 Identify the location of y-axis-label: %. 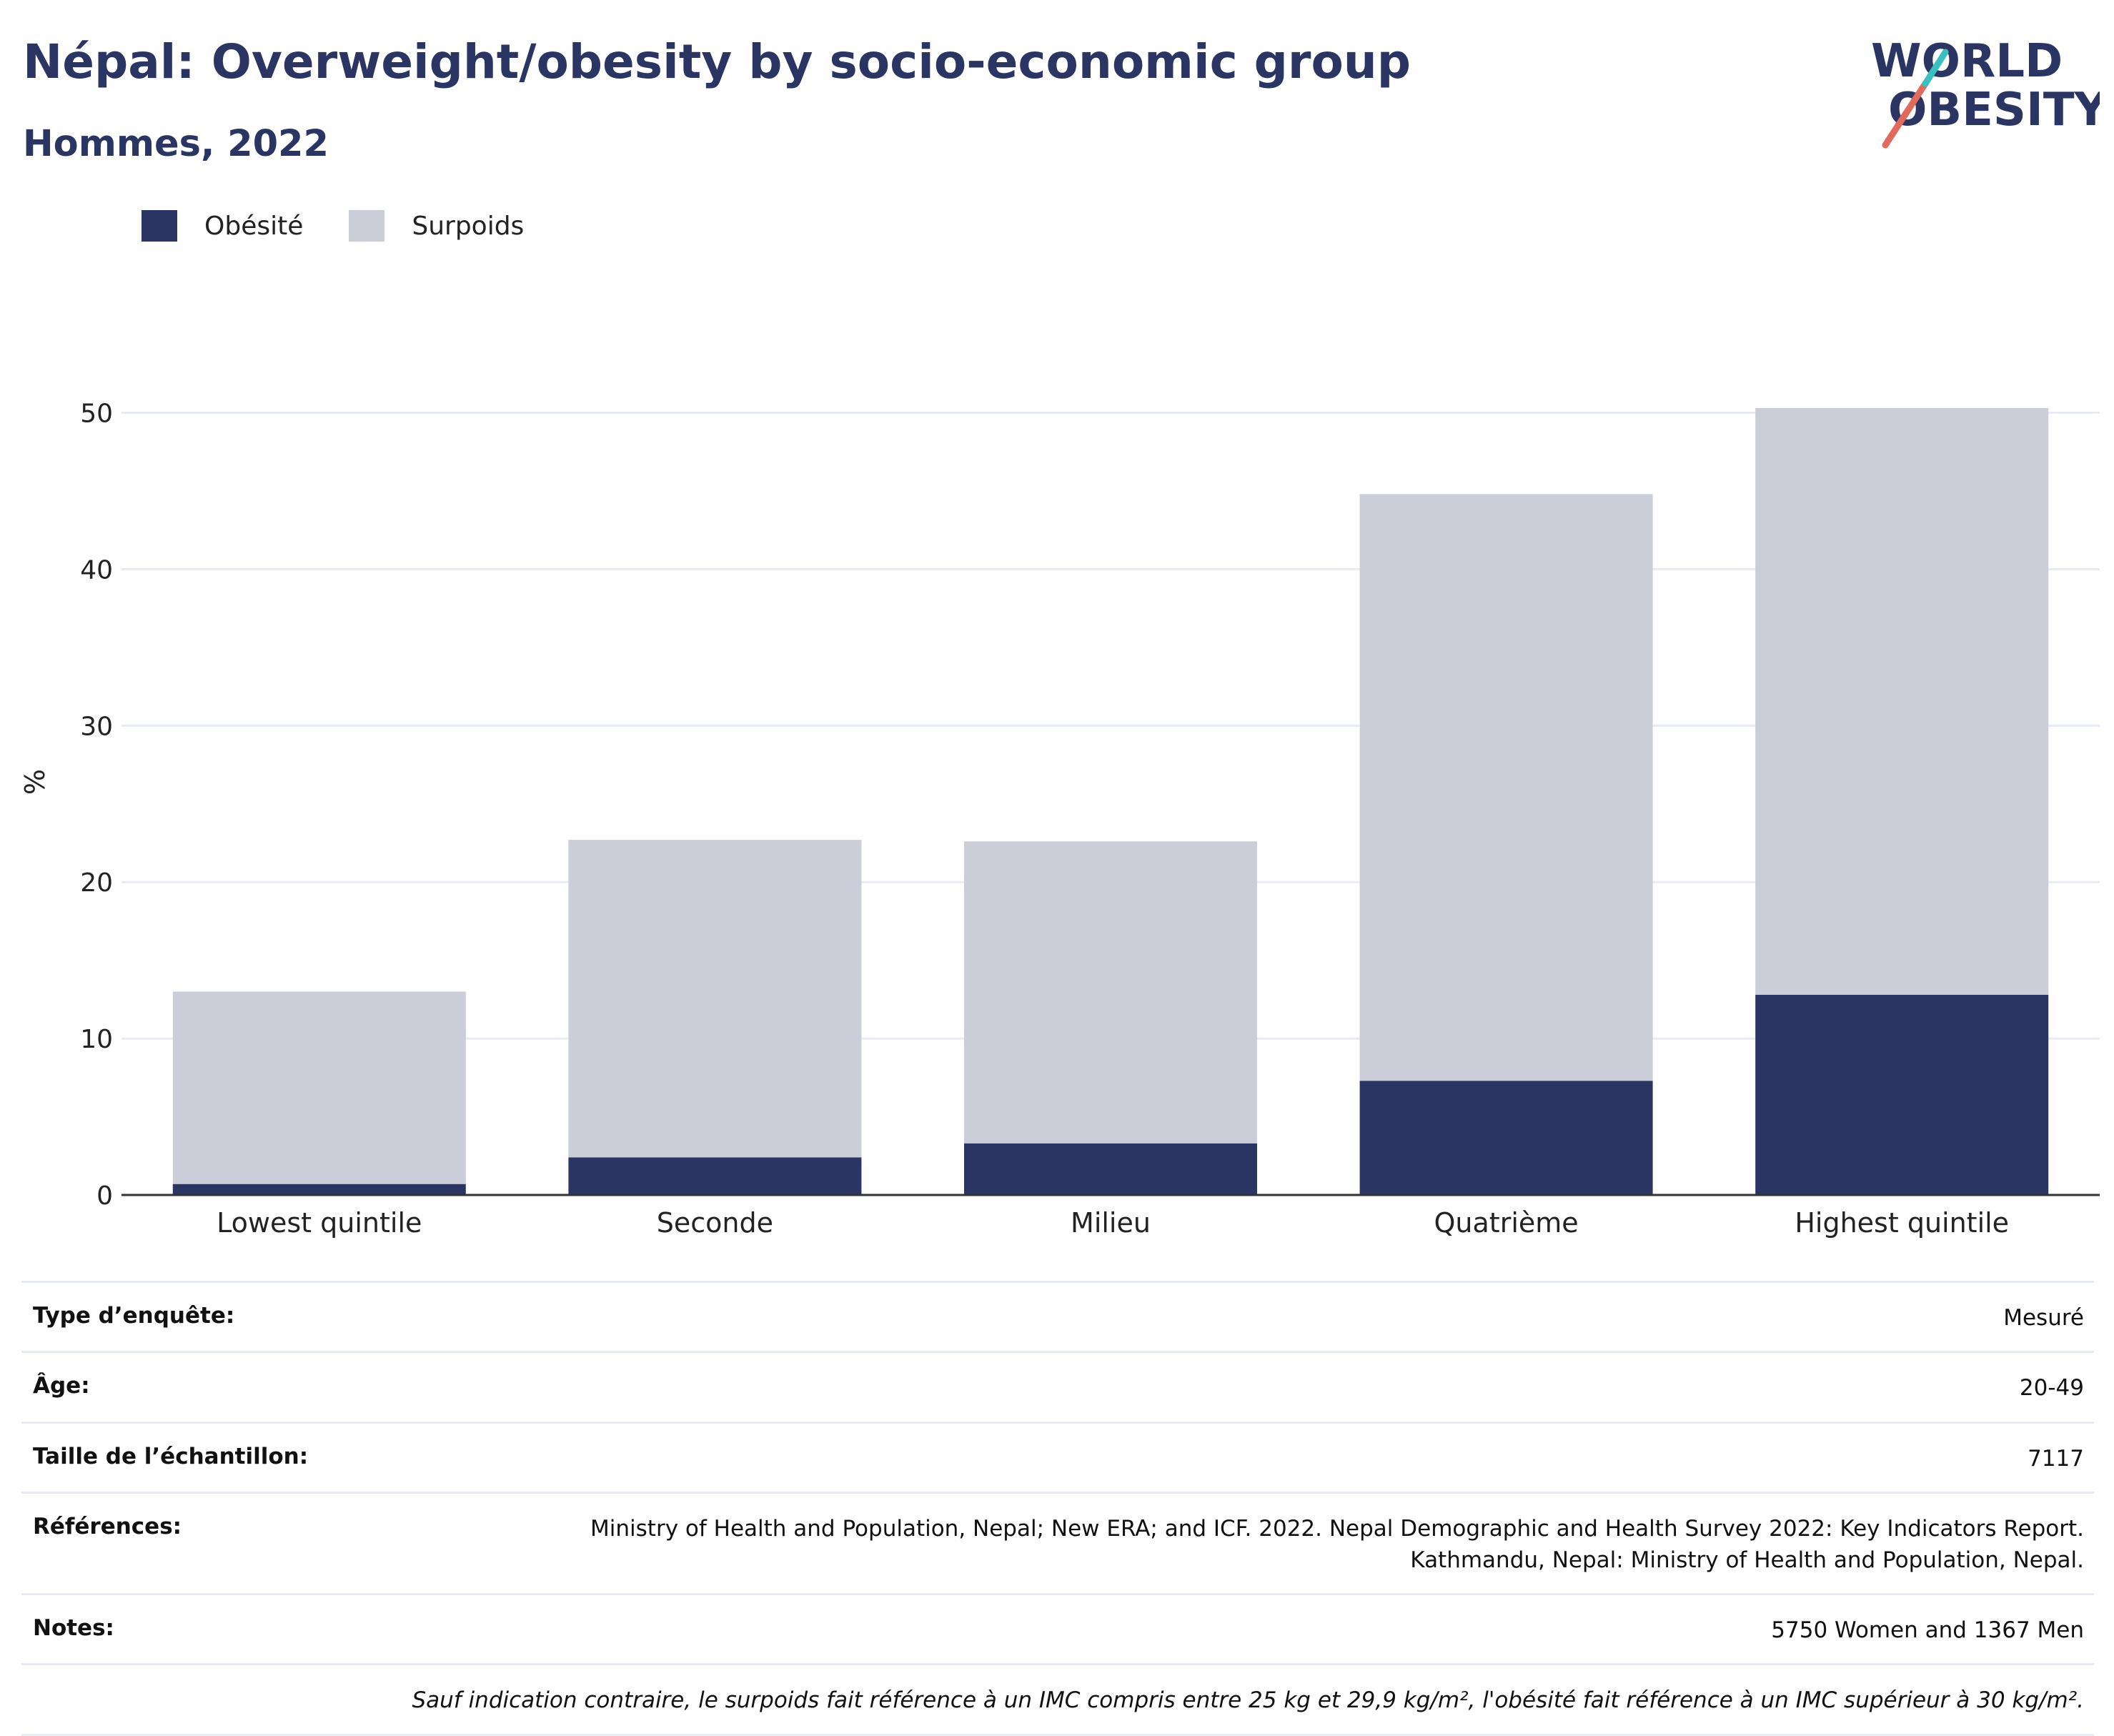
(35, 782).